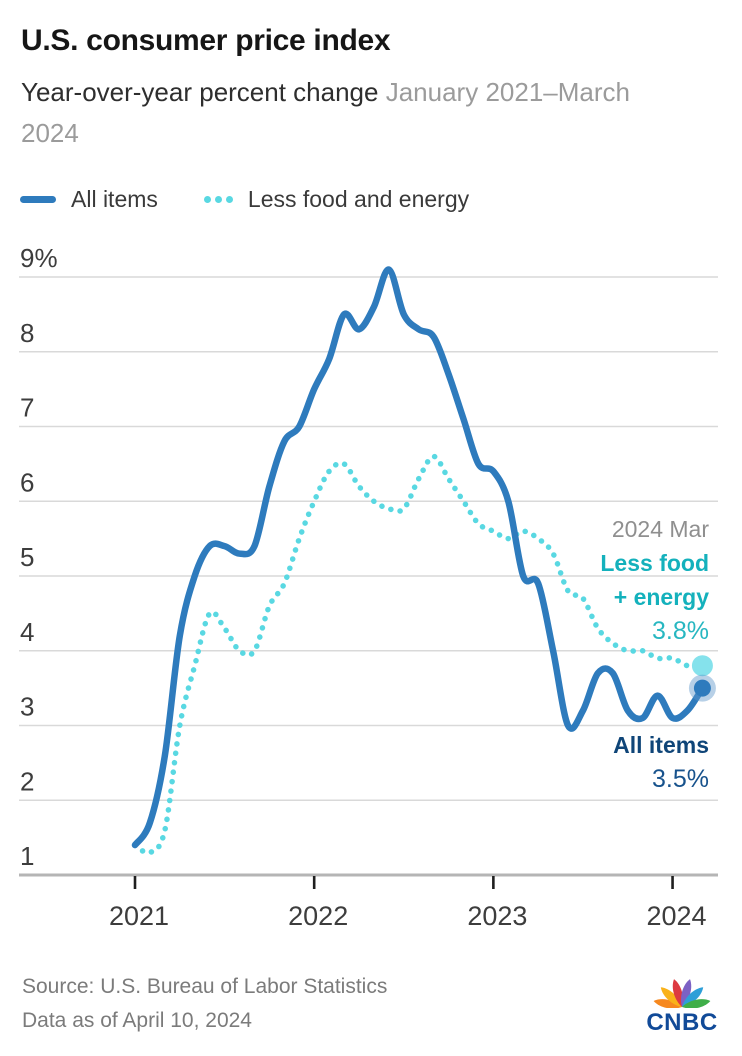 This screenshot has height=1056, width=742. What do you see at coordinates (318, 916) in the screenshot?
I see `x-axis-label: 2022` at bounding box center [318, 916].